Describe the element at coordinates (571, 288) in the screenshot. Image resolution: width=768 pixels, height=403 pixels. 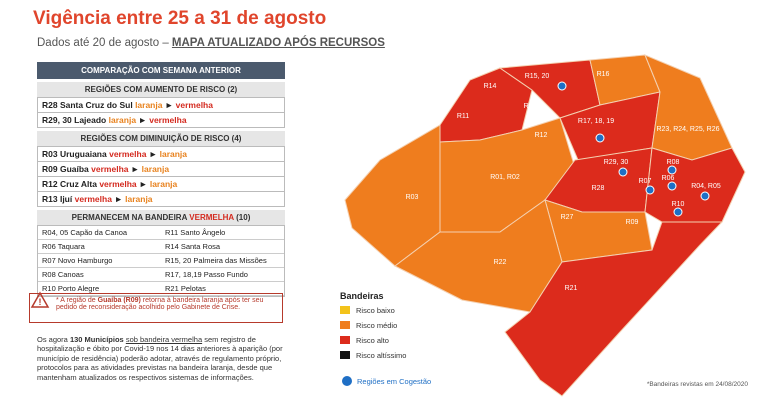
I see `map-label: R21` at that location.